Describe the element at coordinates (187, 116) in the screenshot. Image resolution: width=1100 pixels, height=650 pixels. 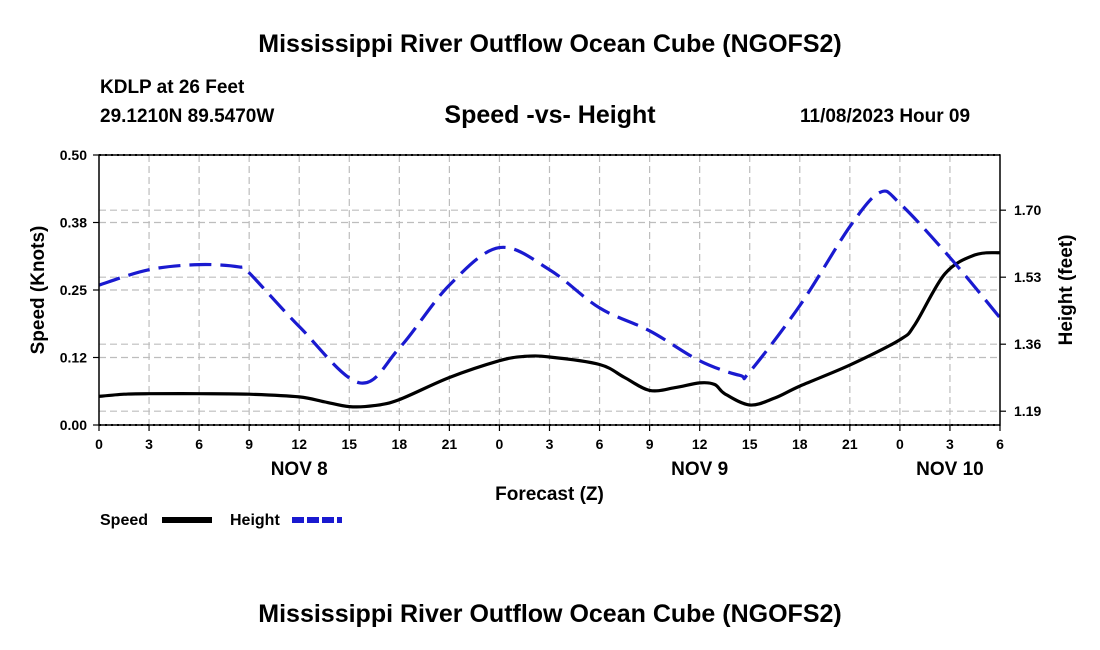
I see `station-coordinates: 29.1210N 89.5470W` at that location.